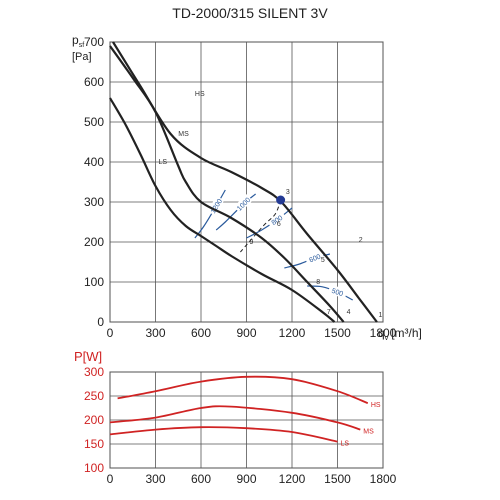 The width and height of the screenshot is (500, 500). I want to click on y-axis-label-main: psf, so click(78, 41).